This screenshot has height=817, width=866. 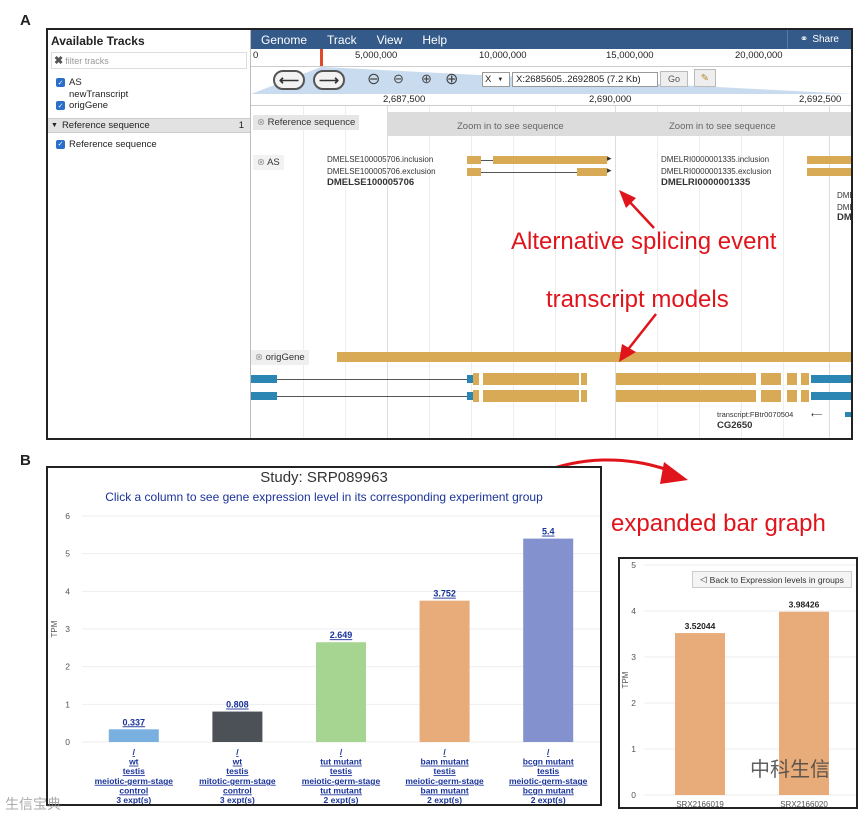 What do you see at coordinates (237, 781) in the screenshot?
I see `category-label: mitotic-germ-stage` at bounding box center [237, 781].